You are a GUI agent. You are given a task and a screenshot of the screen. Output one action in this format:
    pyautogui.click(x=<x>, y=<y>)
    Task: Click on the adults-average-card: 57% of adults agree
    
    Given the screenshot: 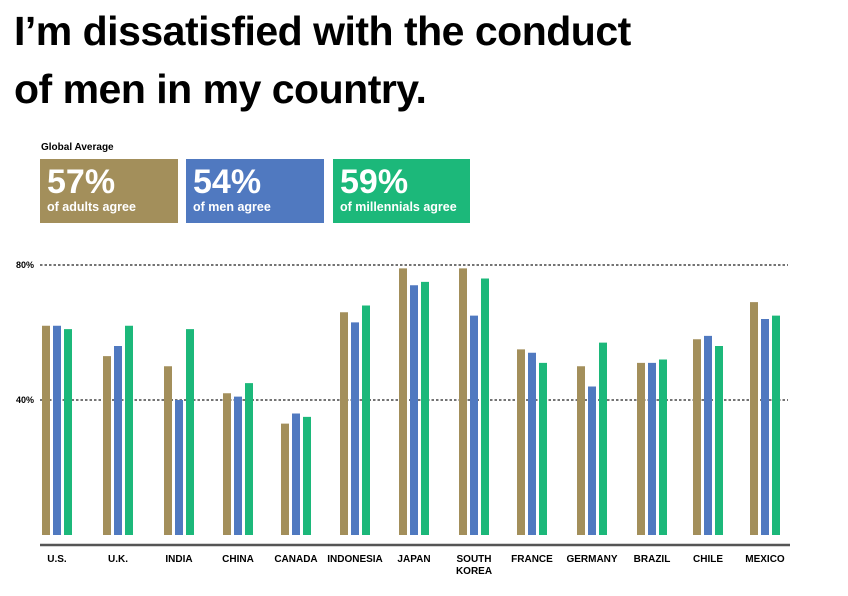 What is the action you would take?
    pyautogui.click(x=109, y=191)
    